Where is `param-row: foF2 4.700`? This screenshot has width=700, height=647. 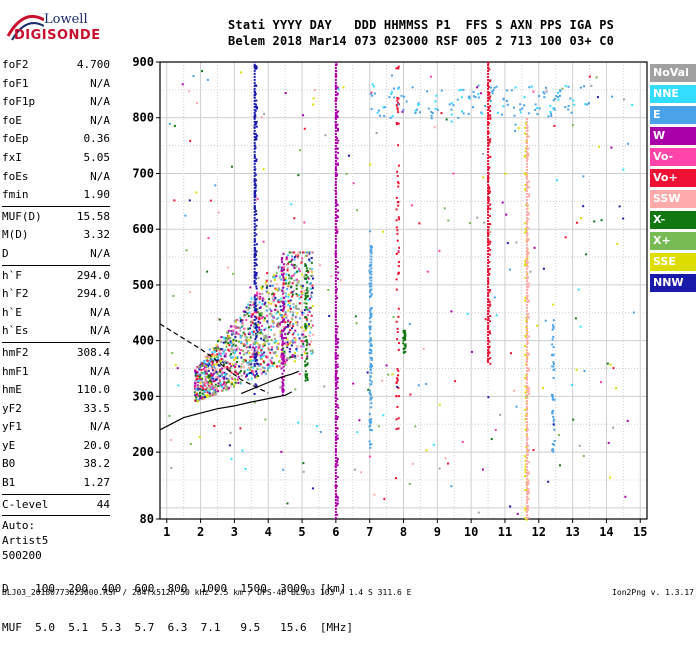 param-row: foF2 4.700 is located at coordinates (56, 65).